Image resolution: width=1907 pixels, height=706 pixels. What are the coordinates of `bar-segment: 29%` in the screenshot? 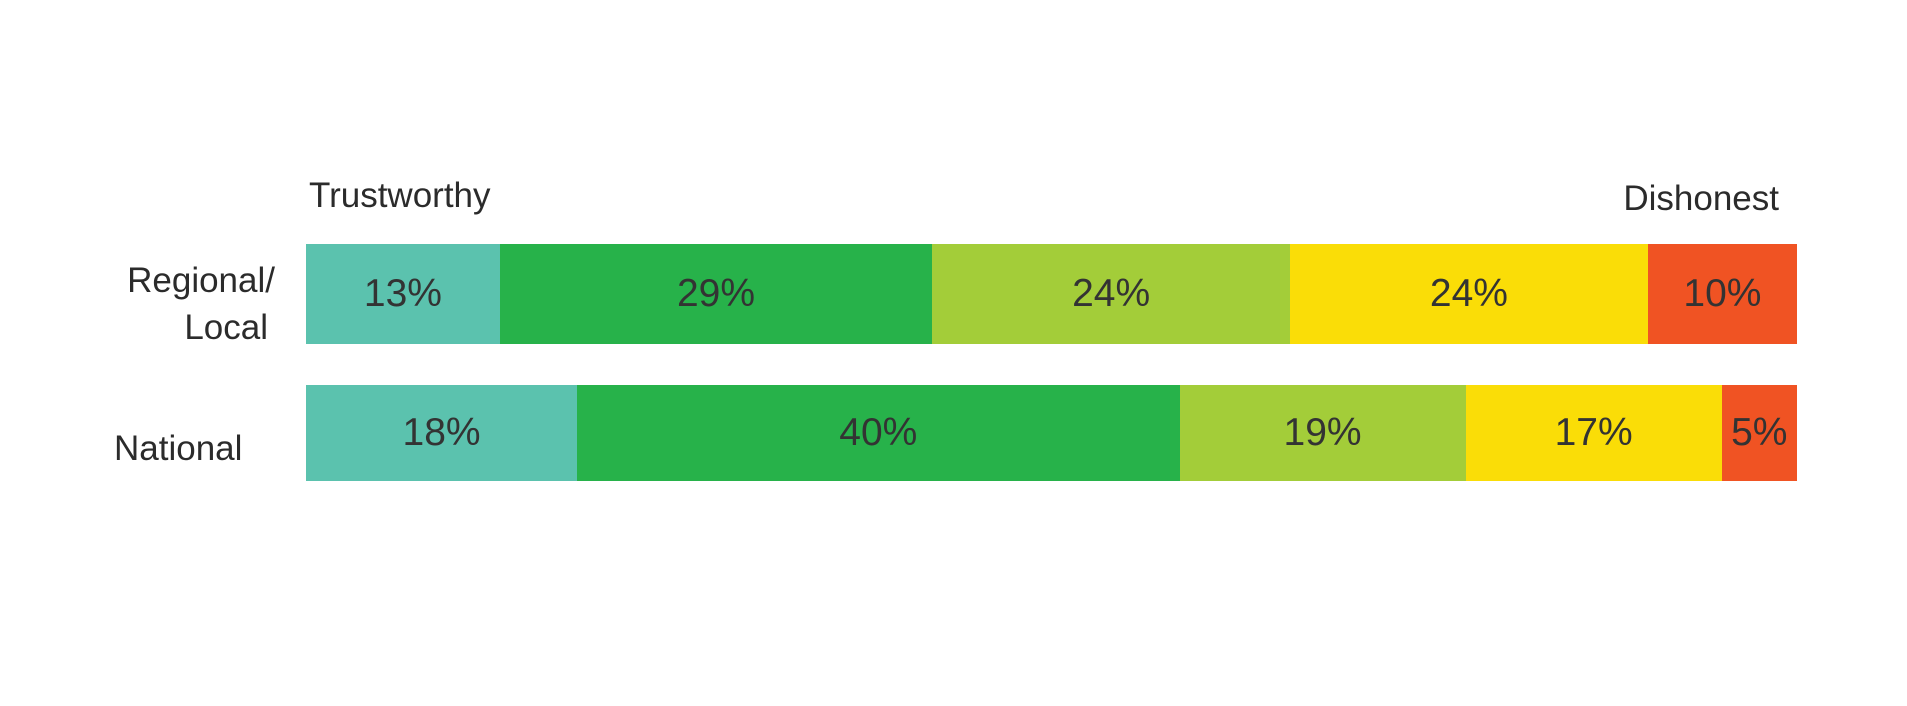 It's located at (716, 294).